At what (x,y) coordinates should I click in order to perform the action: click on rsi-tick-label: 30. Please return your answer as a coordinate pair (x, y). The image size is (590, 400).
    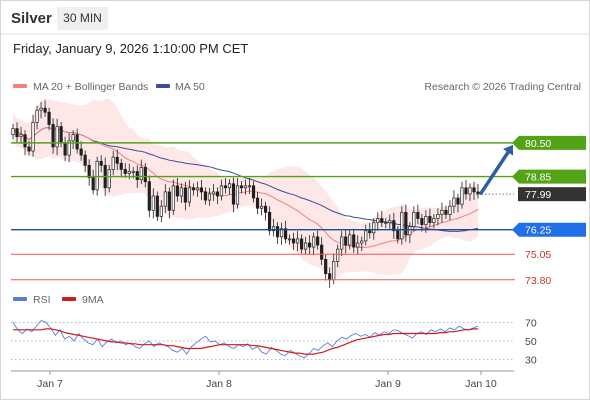
    Looking at the image, I should click on (531, 361).